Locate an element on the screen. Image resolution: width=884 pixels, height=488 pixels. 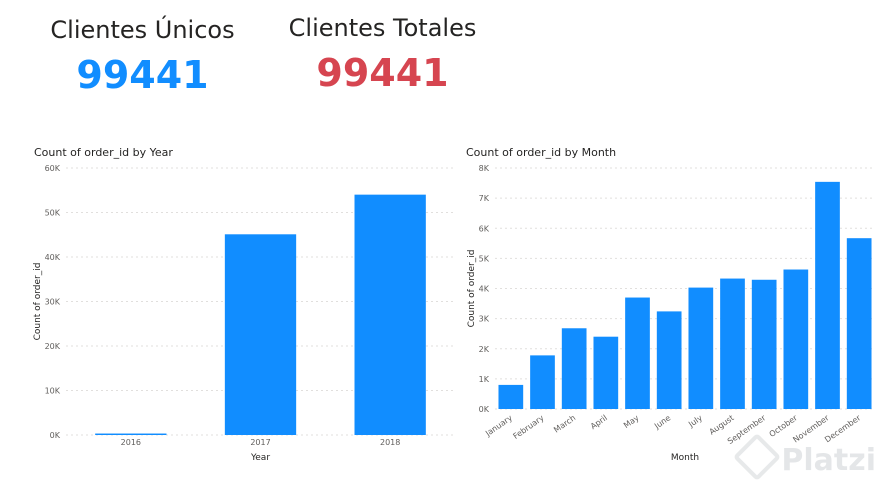
x-tick-label: 2016 is located at coordinates (131, 442).